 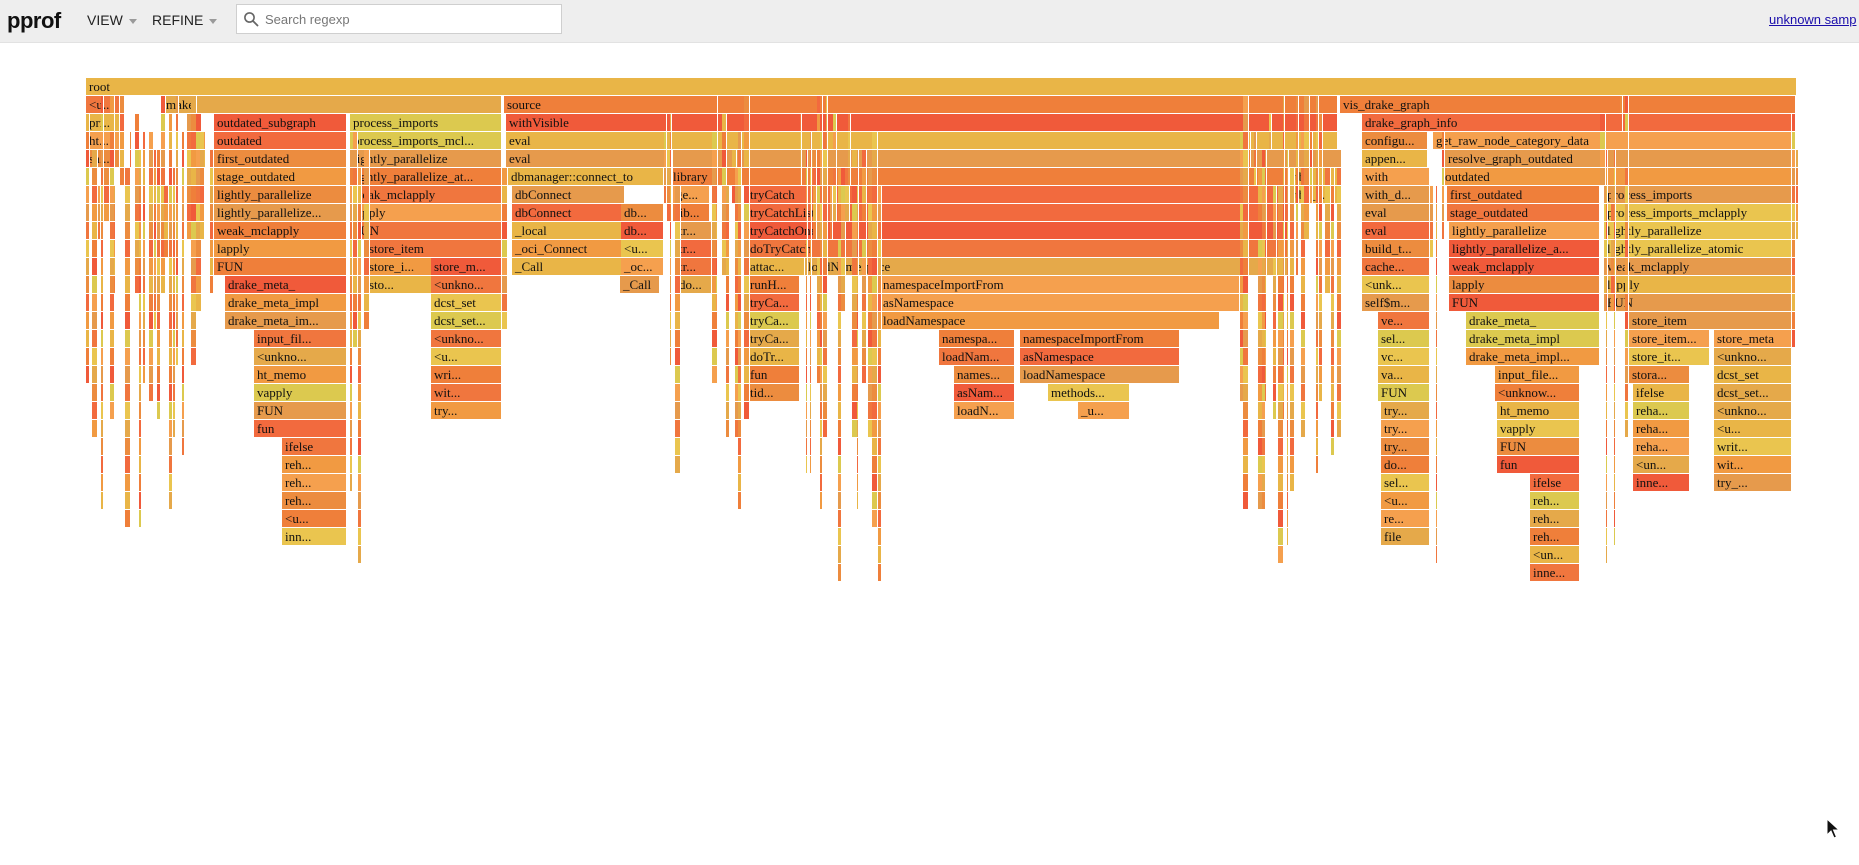 I want to click on flame-frame-weak-mclapply: weak_mclapply, so click(x=280, y=230).